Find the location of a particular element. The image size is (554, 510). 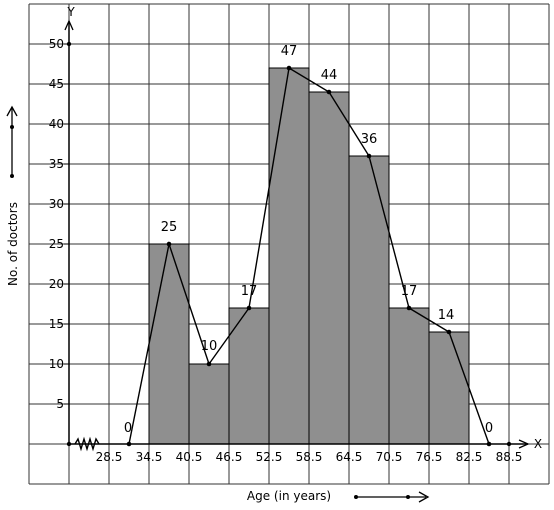

x-tick-label: 76.5 is located at coordinates (429, 457).